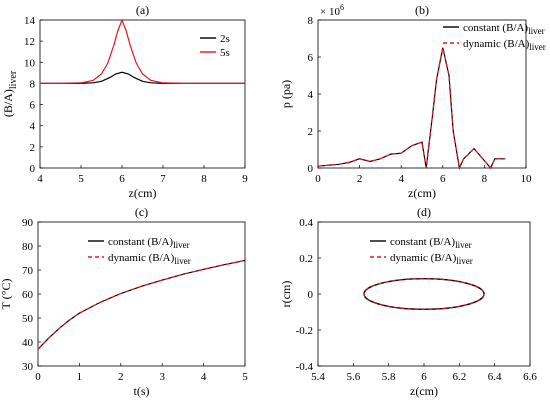 This screenshot has width=550, height=406. Describe the element at coordinates (30, 63) in the screenshot. I see `y-tick-label: 10` at that location.